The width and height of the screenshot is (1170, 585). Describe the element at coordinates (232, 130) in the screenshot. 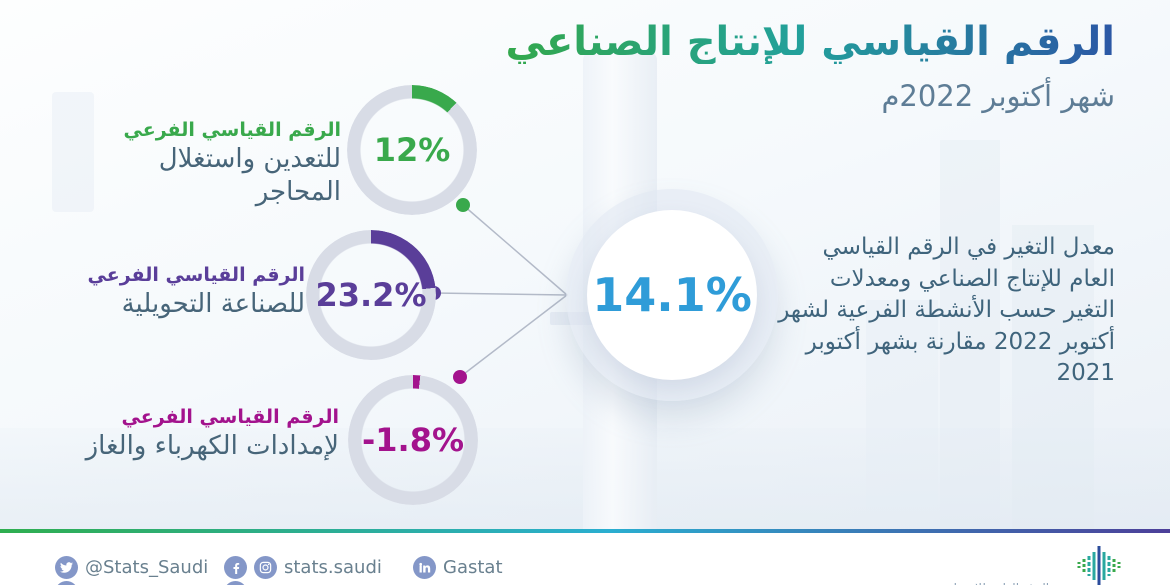

I see `mining-label-prefix: الرقم القياسي الفرعي` at that location.